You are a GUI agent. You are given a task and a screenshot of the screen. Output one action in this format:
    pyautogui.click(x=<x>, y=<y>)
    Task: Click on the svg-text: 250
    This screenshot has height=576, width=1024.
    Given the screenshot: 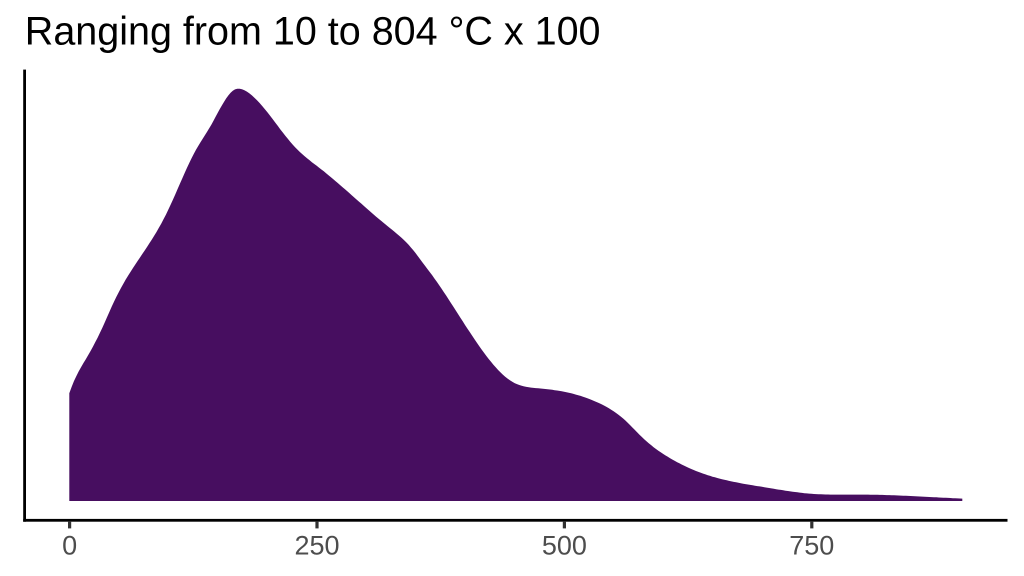 What is the action you would take?
    pyautogui.click(x=316, y=545)
    